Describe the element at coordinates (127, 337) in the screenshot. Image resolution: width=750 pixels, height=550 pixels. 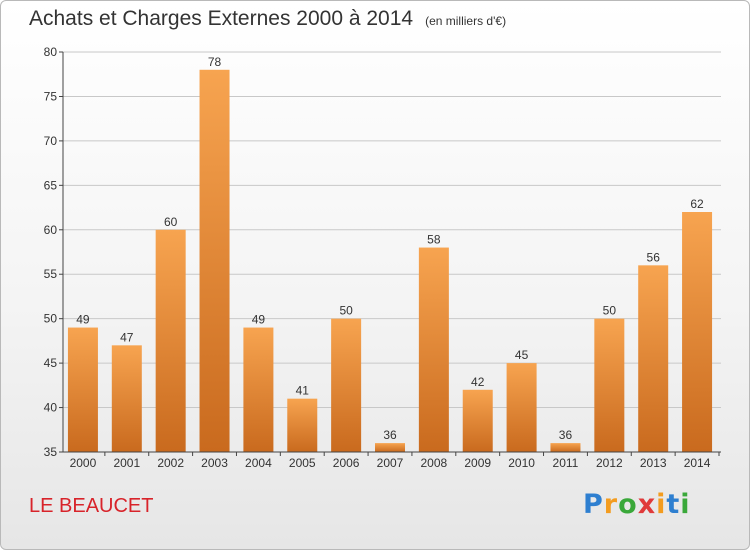
I see `data-label: 47` at that location.